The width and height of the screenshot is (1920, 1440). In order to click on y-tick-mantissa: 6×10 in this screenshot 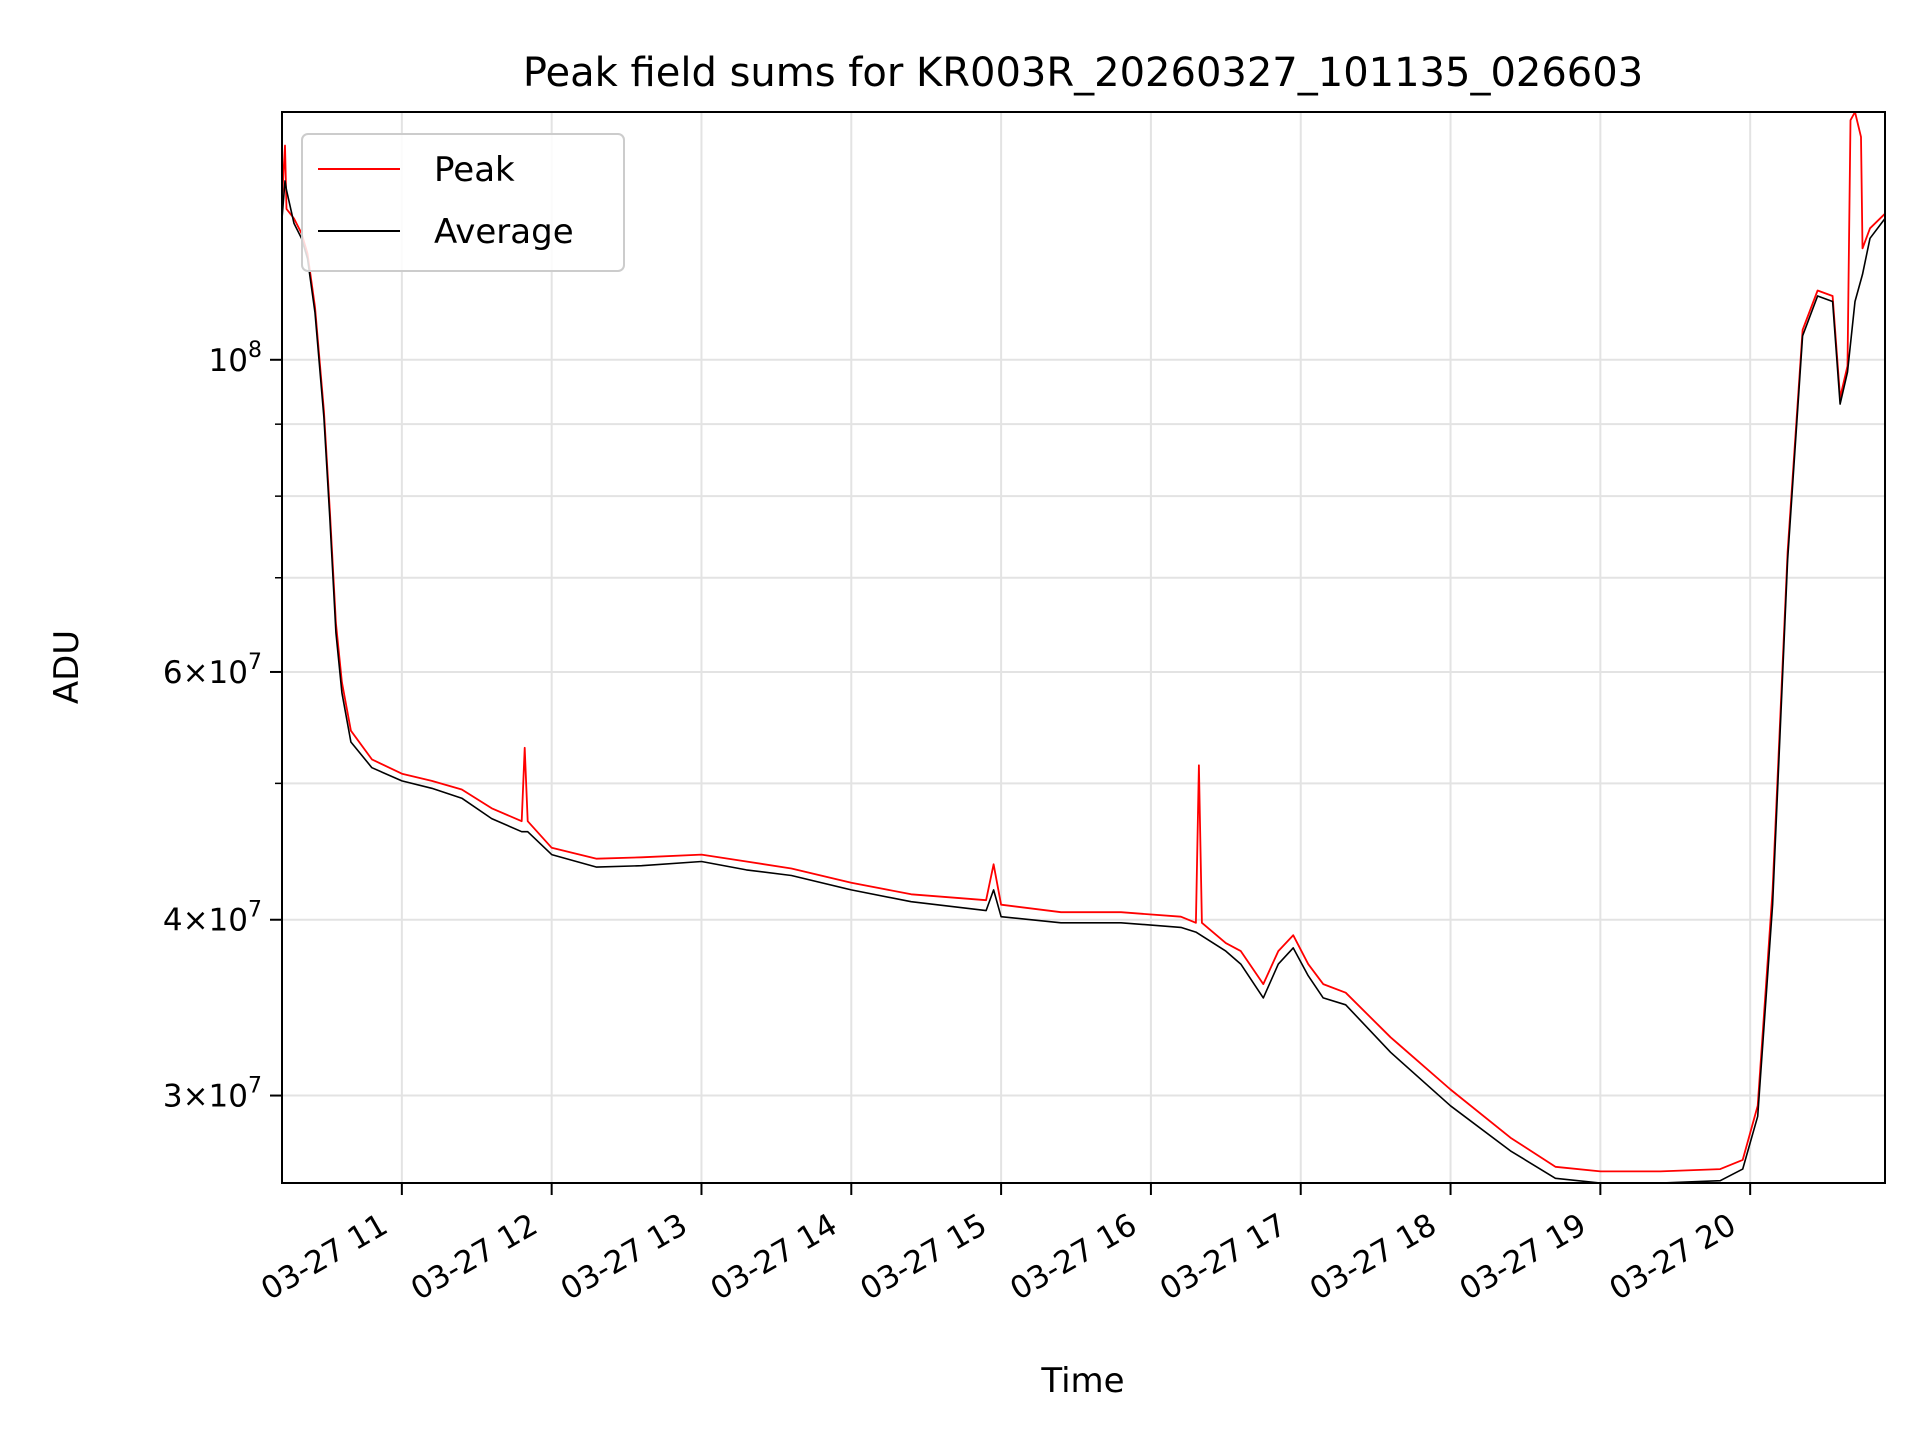, I will do `click(205, 673)`.